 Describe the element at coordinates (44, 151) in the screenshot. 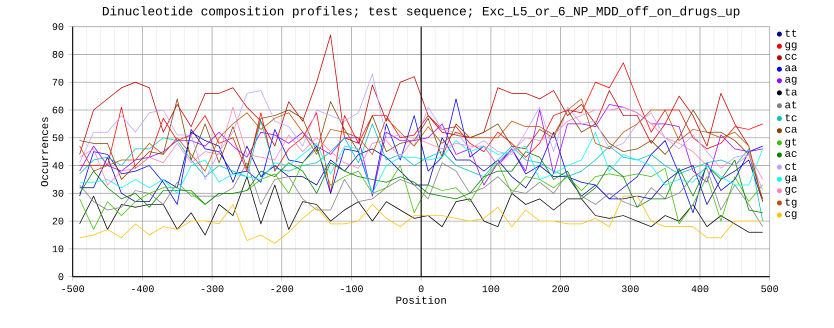

I see `y-axis-title: Occurrences` at that location.